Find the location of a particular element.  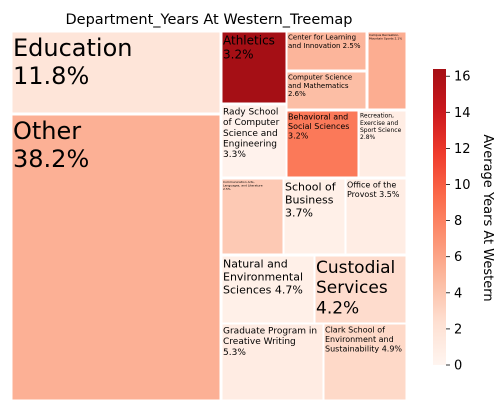

cell-label-other: Other 38.2% is located at coordinates (51, 145).